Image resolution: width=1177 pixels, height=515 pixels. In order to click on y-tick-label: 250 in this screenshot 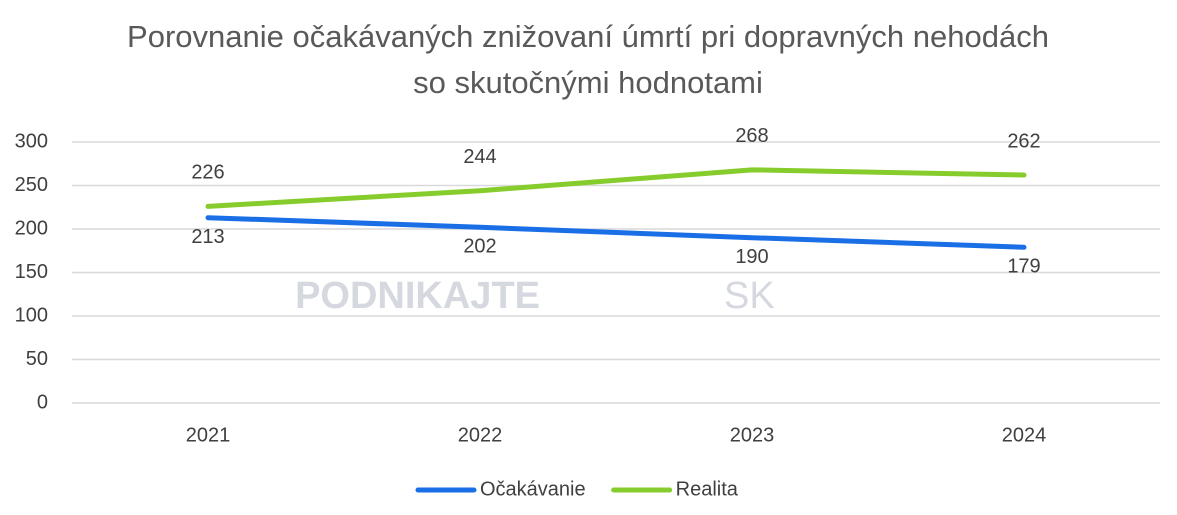, I will do `click(31, 185)`.